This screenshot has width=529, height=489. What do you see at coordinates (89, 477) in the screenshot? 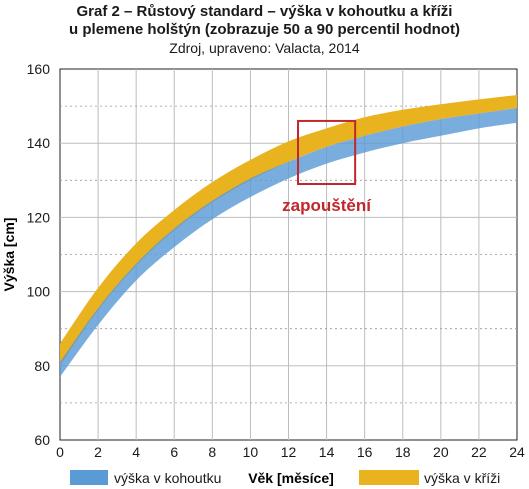
I see `legend-swatch-withers` at bounding box center [89, 477].